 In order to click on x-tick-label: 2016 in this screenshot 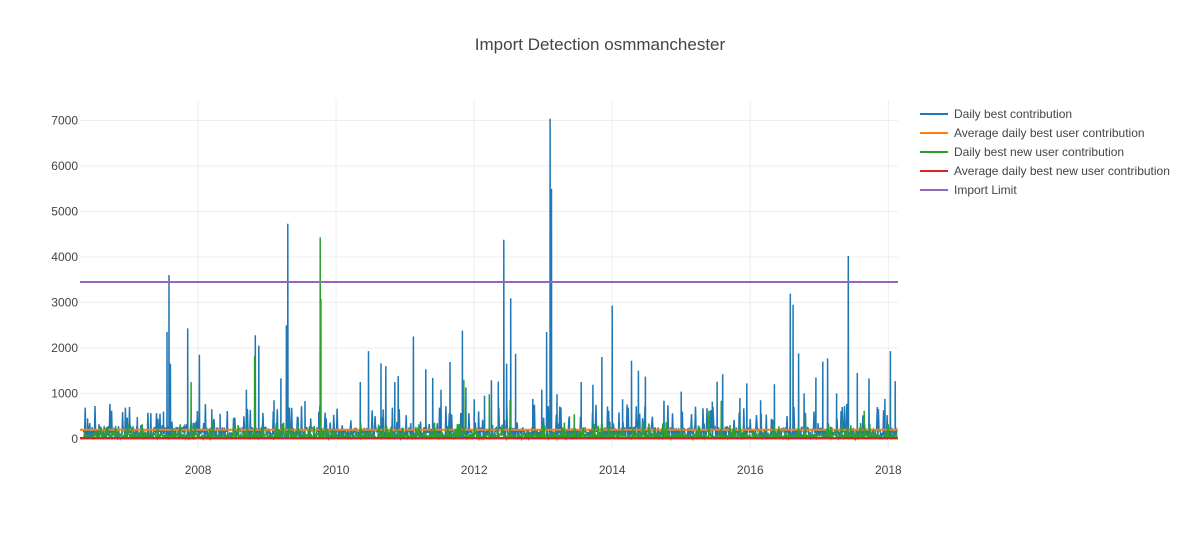, I will do `click(750, 470)`.